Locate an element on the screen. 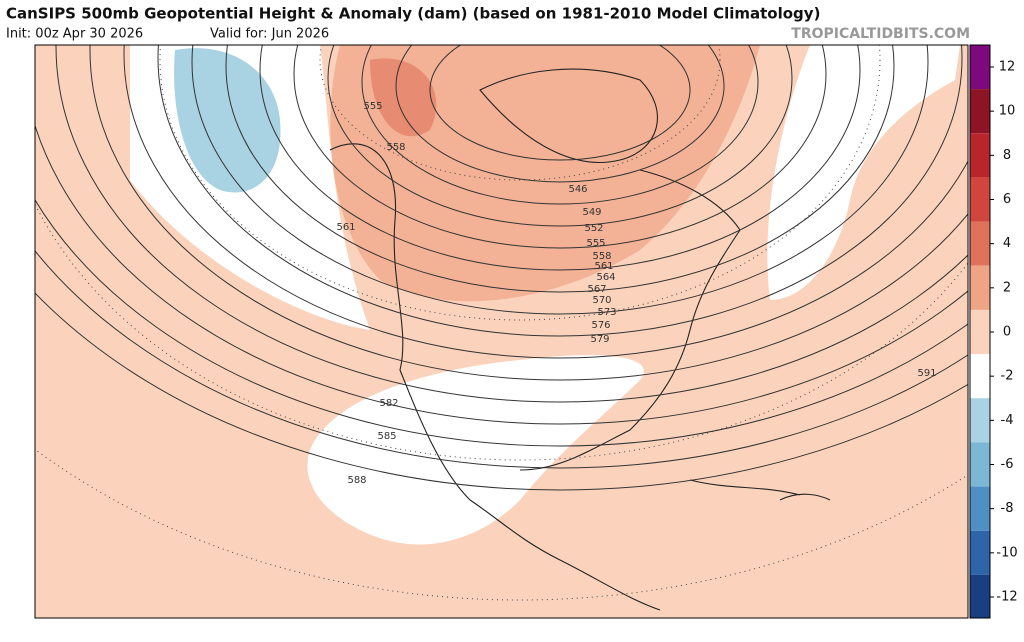 The height and width of the screenshot is (642, 1024). colorbar-tick-label: 10 is located at coordinates (1007, 111).